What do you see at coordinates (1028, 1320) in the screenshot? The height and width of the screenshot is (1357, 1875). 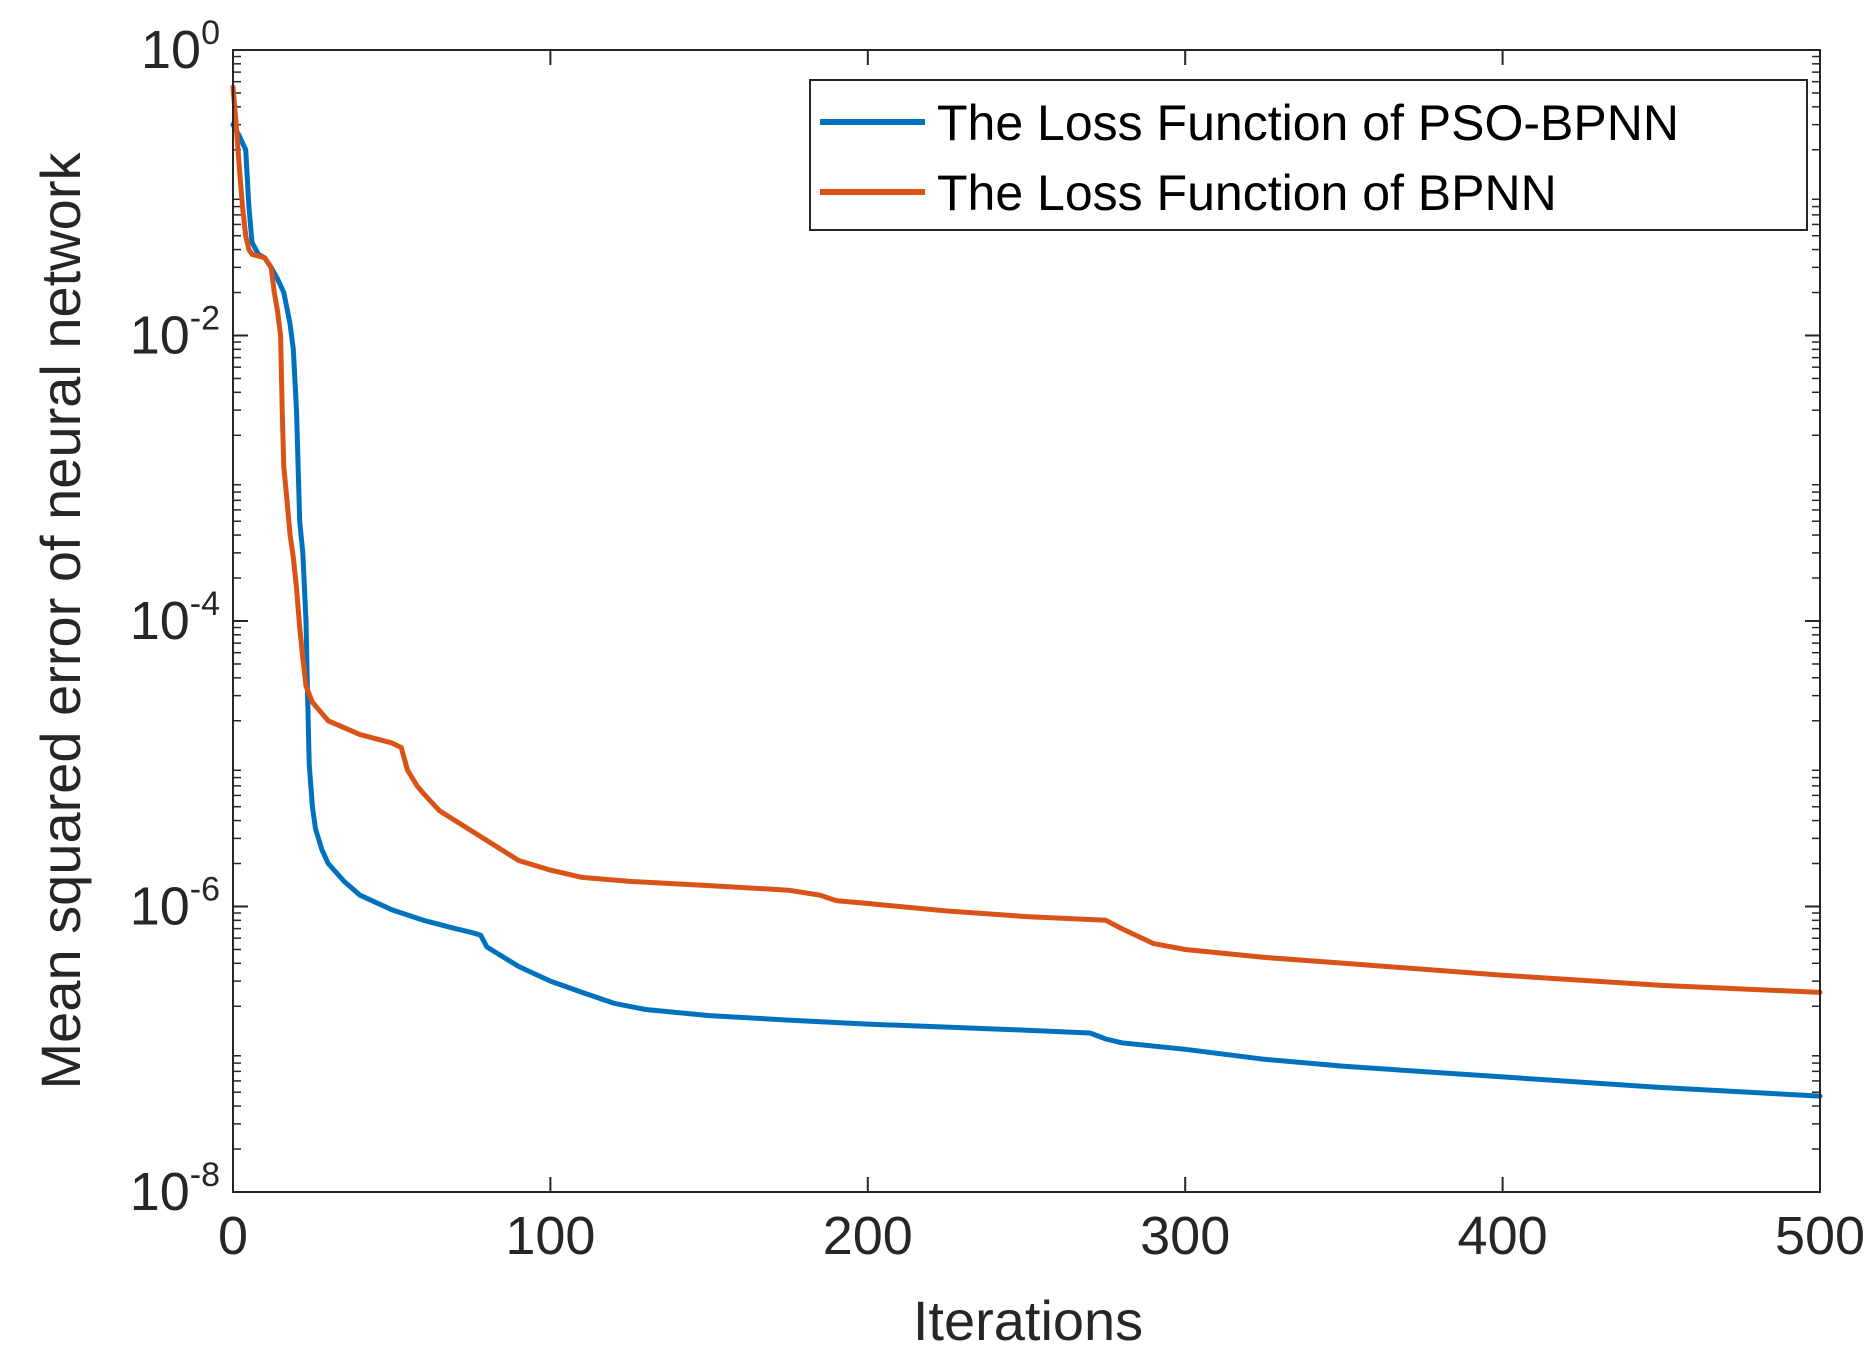 I see `x-axis-label: Iterations` at bounding box center [1028, 1320].